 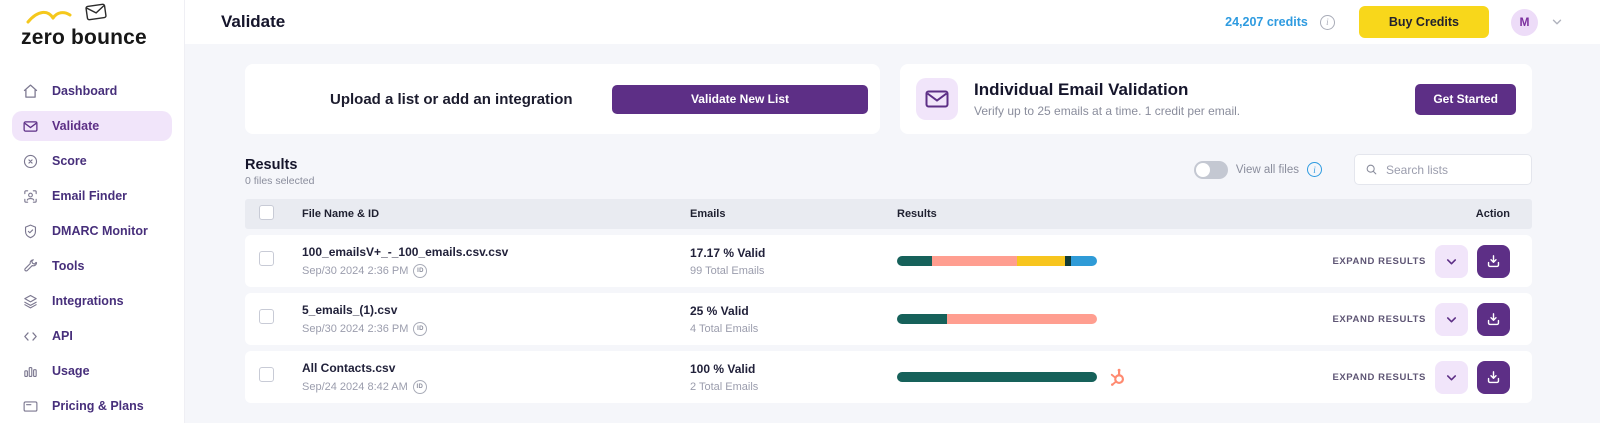 I want to click on brand-name: zero bounce, so click(x=84, y=37).